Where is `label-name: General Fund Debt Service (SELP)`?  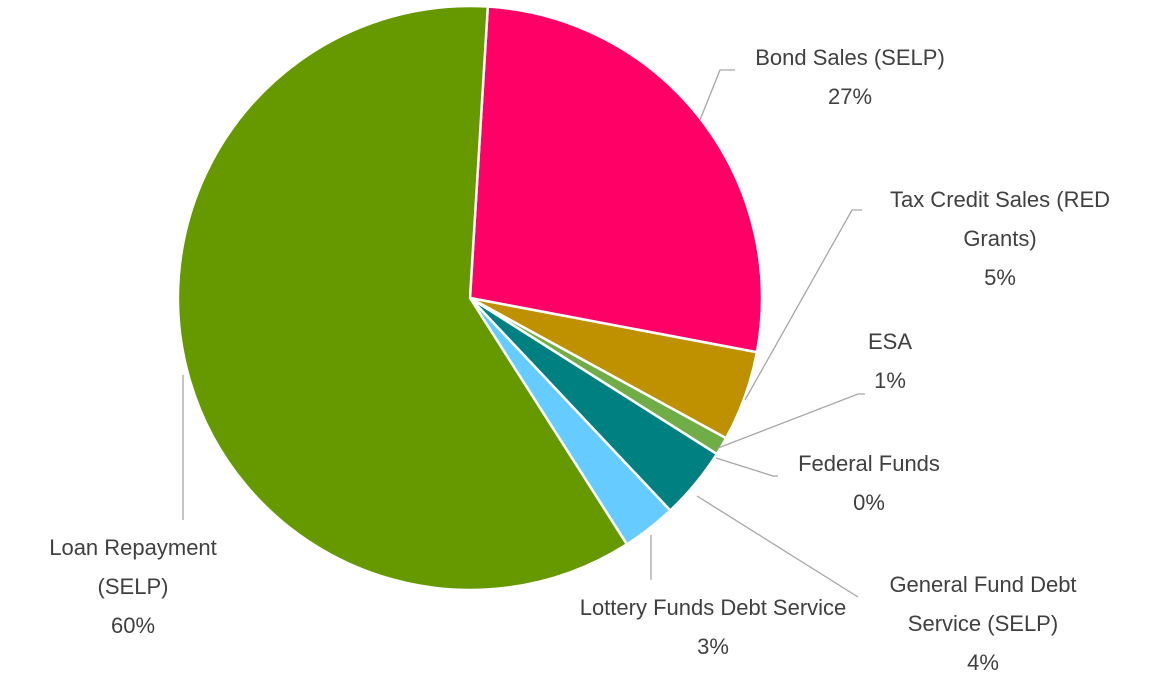 label-name: General Fund Debt Service (SELP) is located at coordinates (983, 604).